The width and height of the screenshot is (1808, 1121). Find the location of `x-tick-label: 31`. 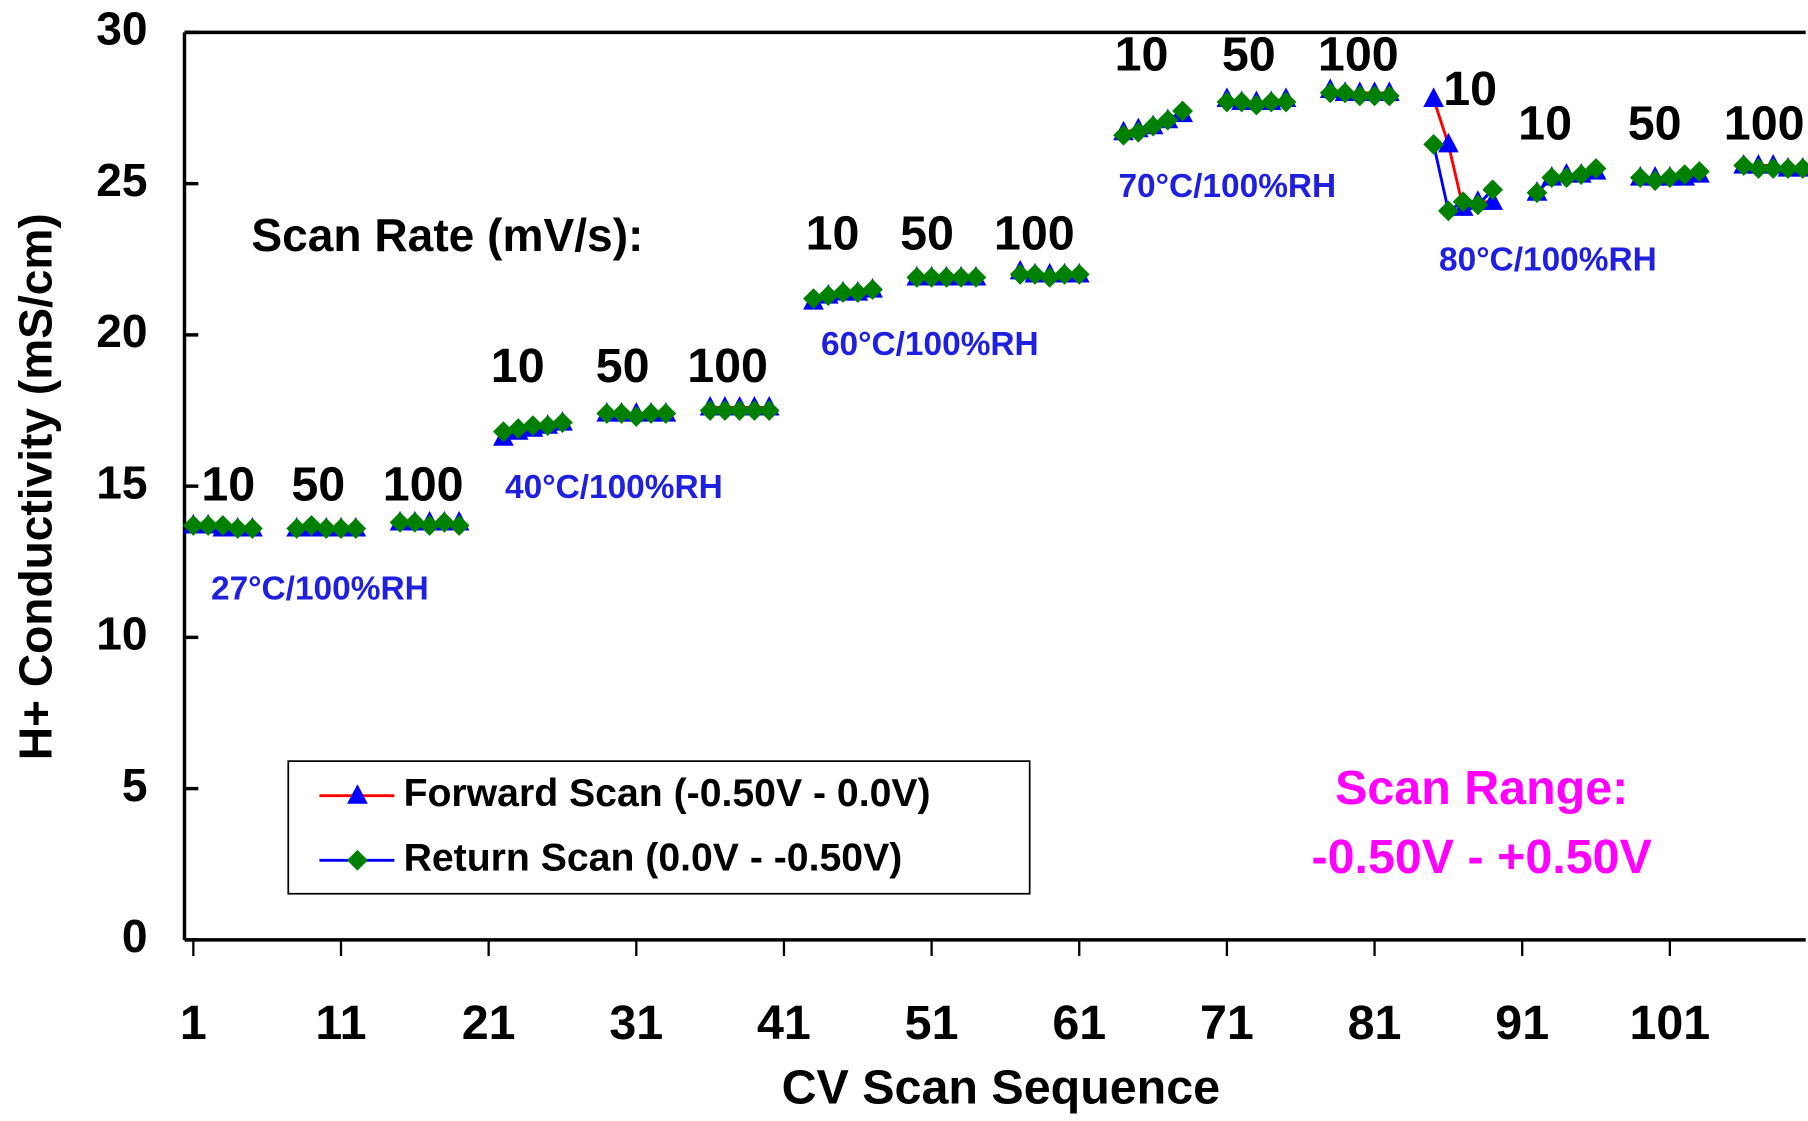

x-tick-label: 31 is located at coordinates (636, 1023).